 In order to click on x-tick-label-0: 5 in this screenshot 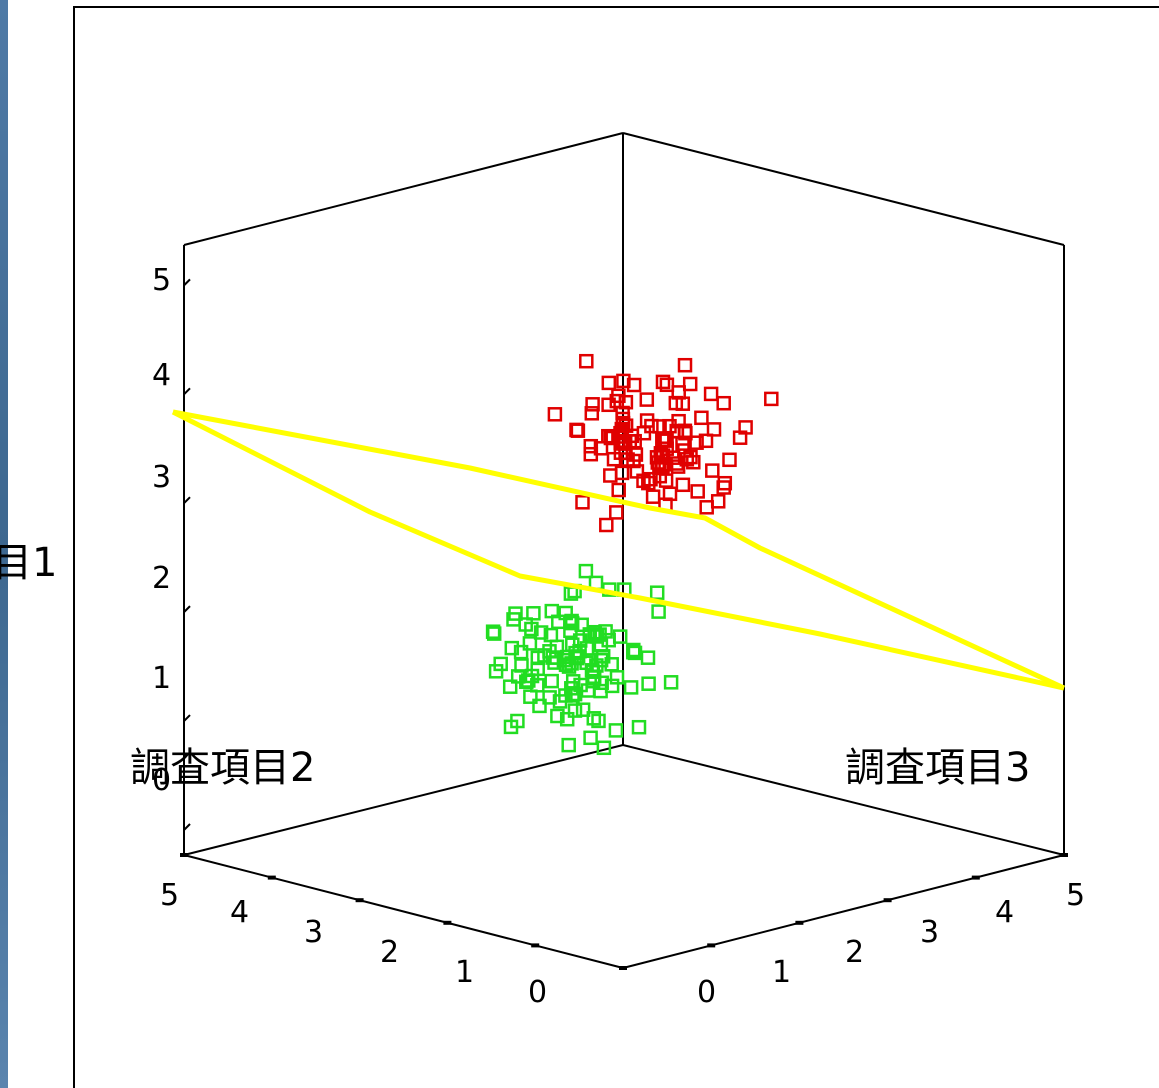, I will do `click(169, 895)`.